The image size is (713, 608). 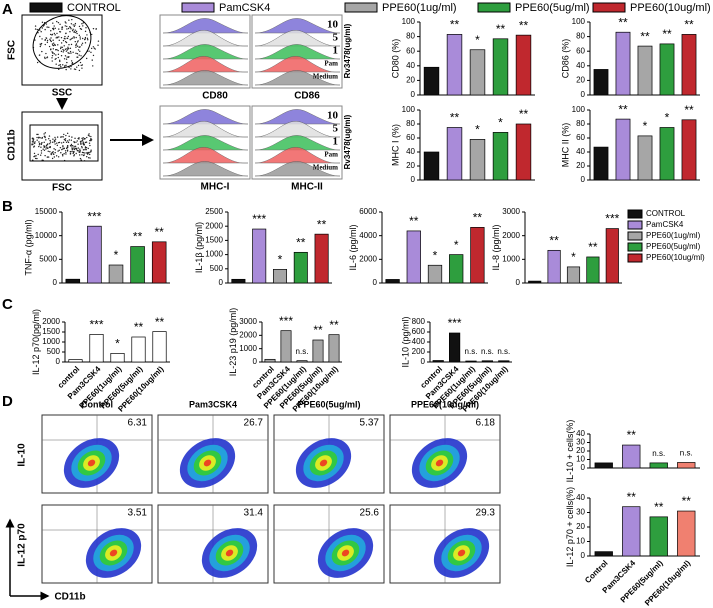 What do you see at coordinates (7, 401) in the screenshot?
I see `panel-letter: D` at bounding box center [7, 401].